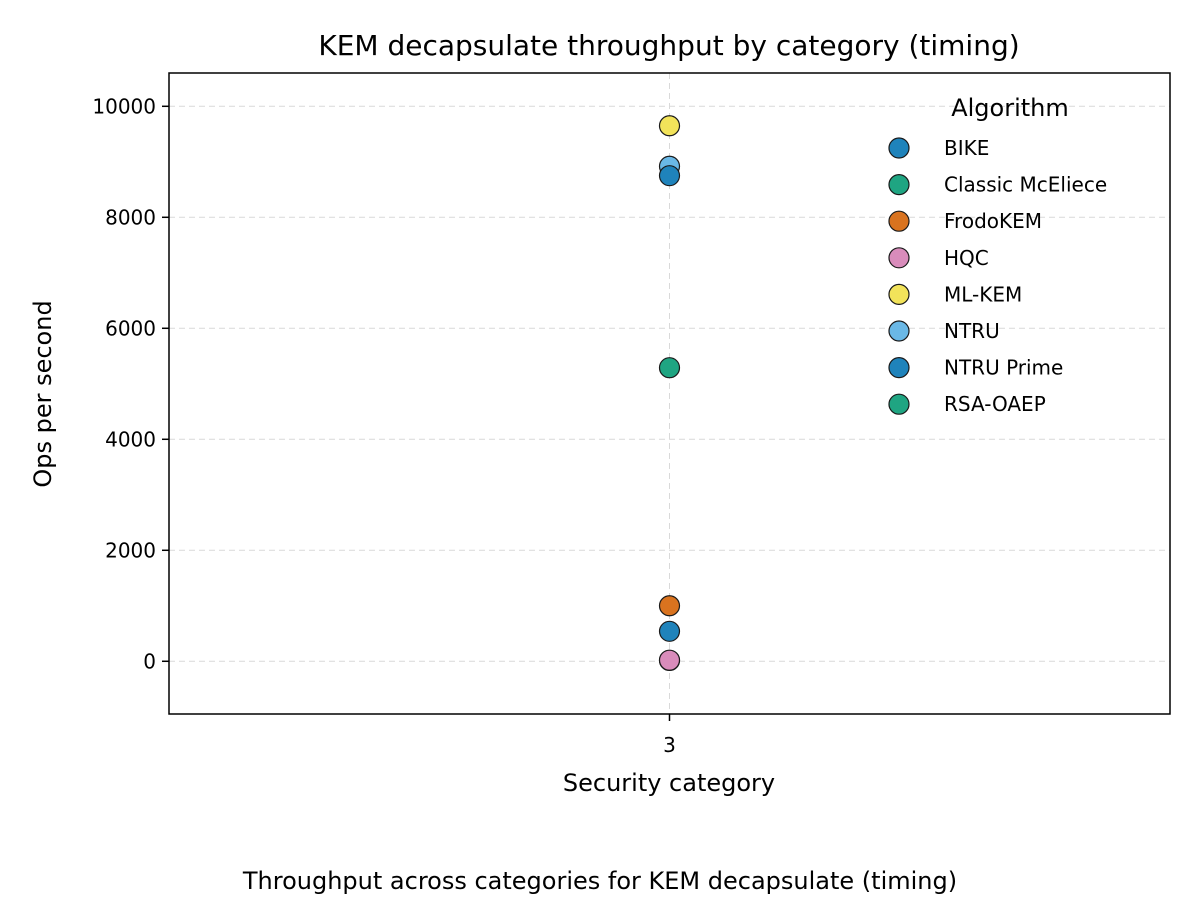  I want to click on legend-label-classic-mceliece: Classic McEliece, so click(1025, 185).